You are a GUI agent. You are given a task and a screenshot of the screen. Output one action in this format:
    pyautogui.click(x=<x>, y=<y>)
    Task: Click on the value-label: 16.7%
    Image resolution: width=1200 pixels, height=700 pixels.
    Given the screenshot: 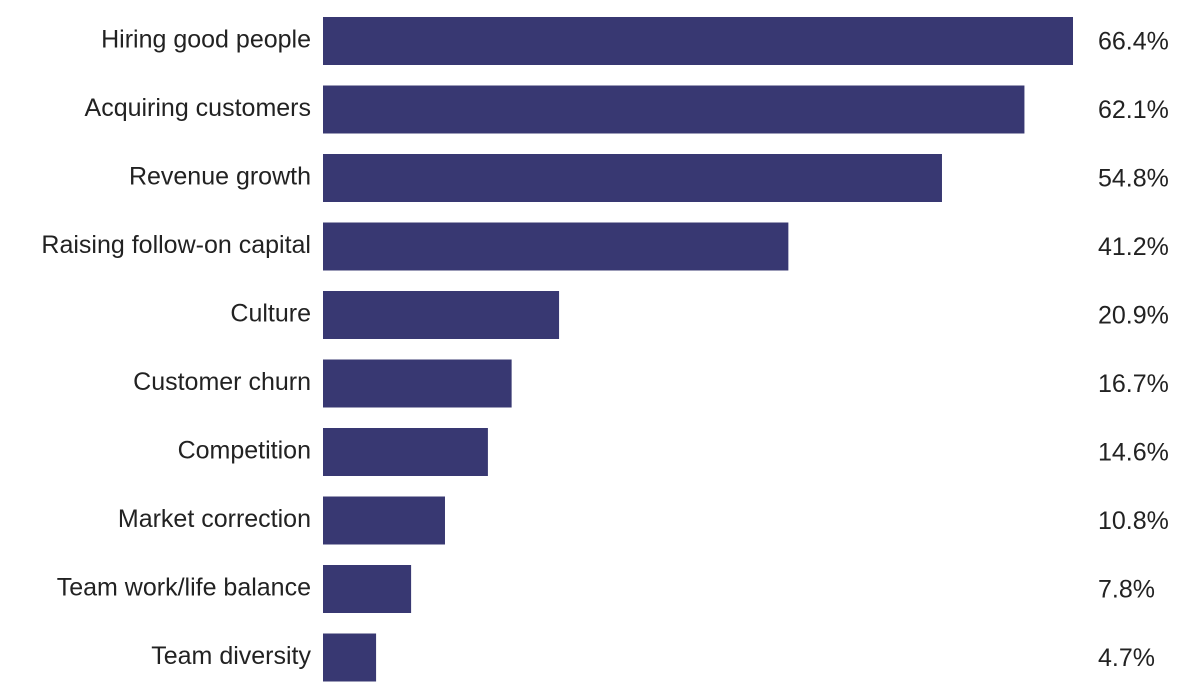 What is the action you would take?
    pyautogui.click(x=1133, y=384)
    